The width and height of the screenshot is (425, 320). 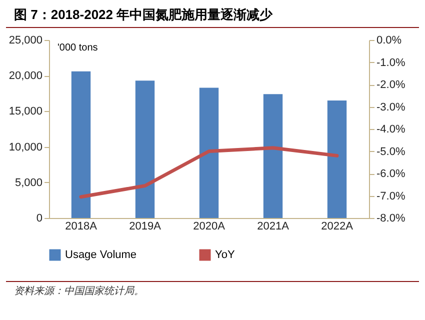 What do you see at coordinates (101, 255) in the screenshot?
I see `legend-label: Usage Volume` at bounding box center [101, 255].